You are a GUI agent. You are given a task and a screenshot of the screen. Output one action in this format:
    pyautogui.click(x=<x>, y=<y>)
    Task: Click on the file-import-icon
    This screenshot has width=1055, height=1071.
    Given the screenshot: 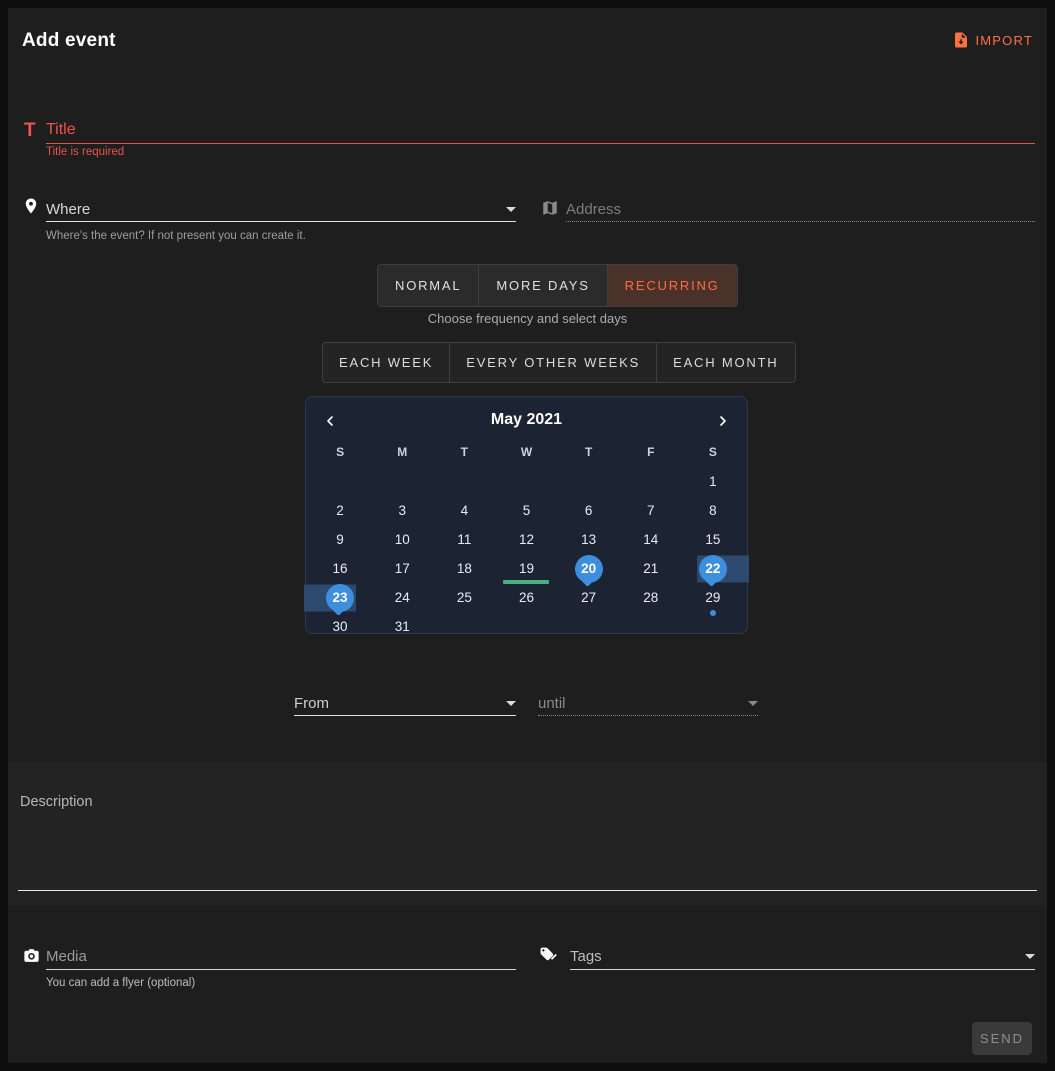 What is the action you would take?
    pyautogui.click(x=961, y=40)
    